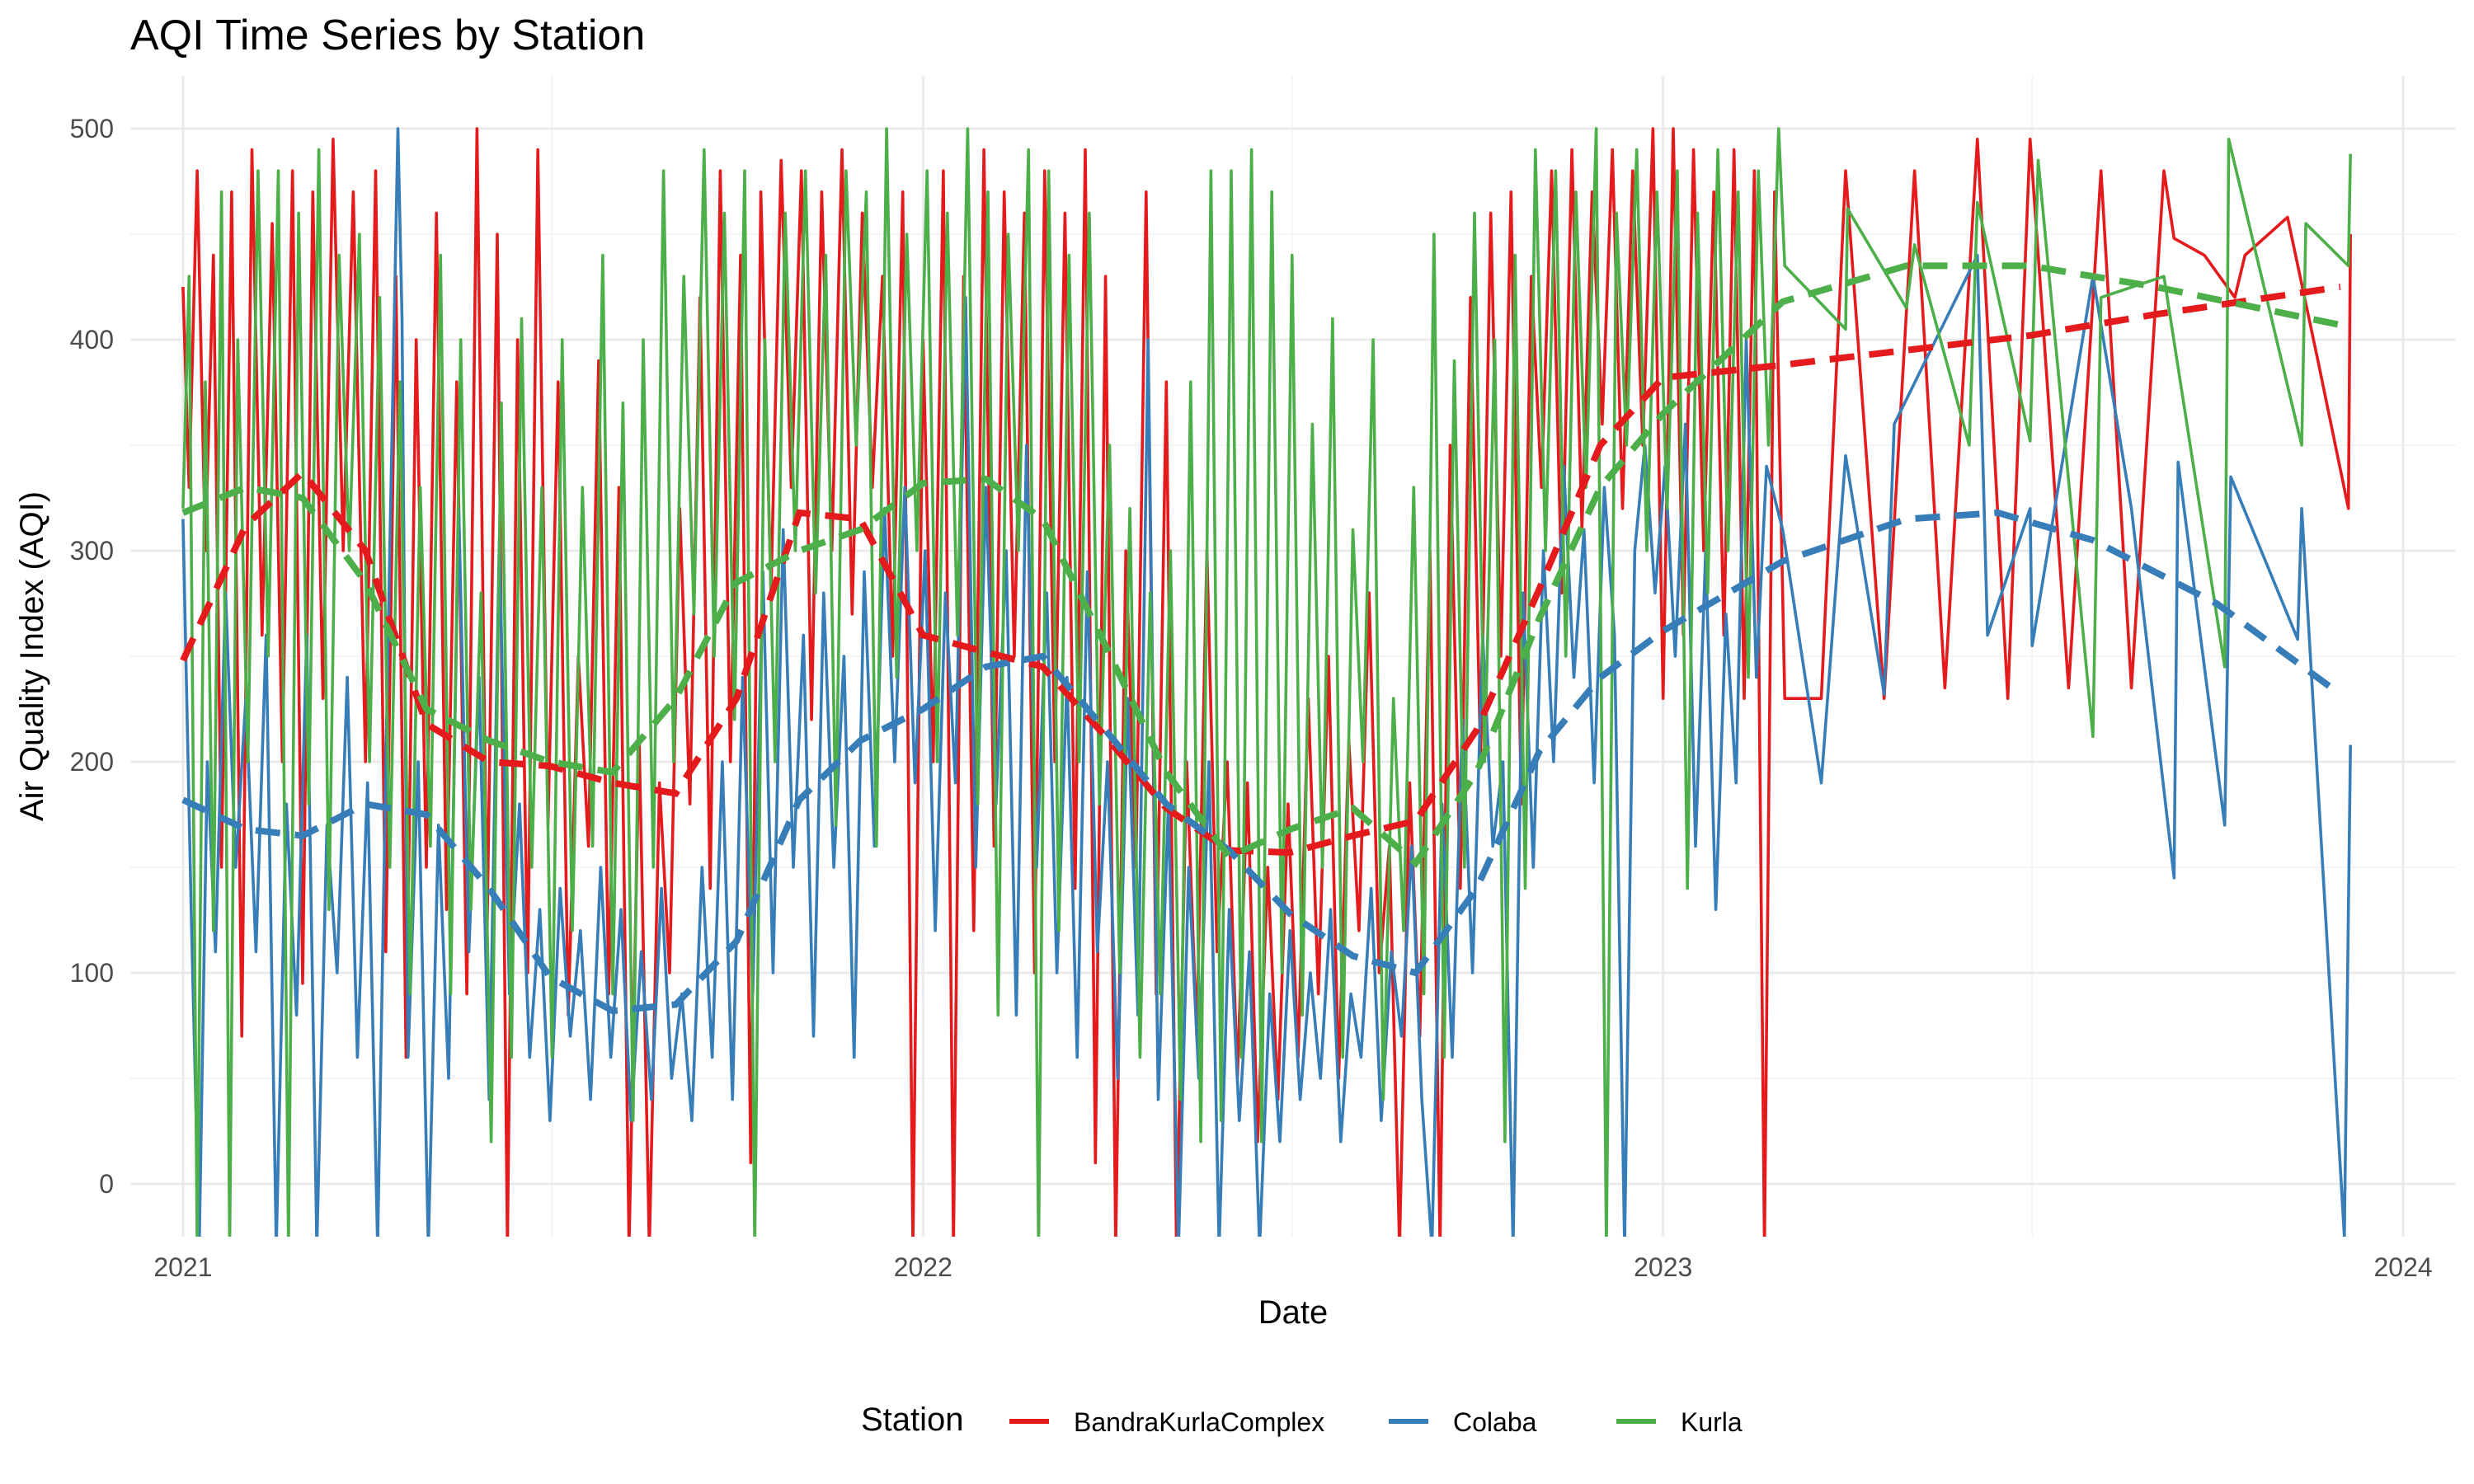 The width and height of the screenshot is (2474, 1484). Describe the element at coordinates (92, 656) in the screenshot. I see `y-axis-tick-labels: 0 100 200 300 400 500` at that location.